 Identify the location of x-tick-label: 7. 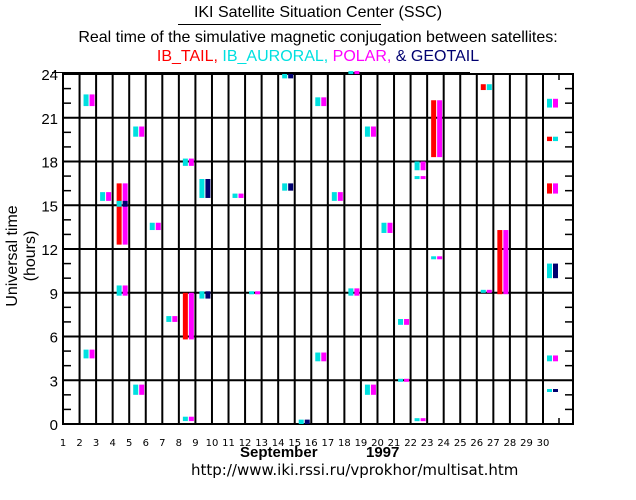
(162, 443).